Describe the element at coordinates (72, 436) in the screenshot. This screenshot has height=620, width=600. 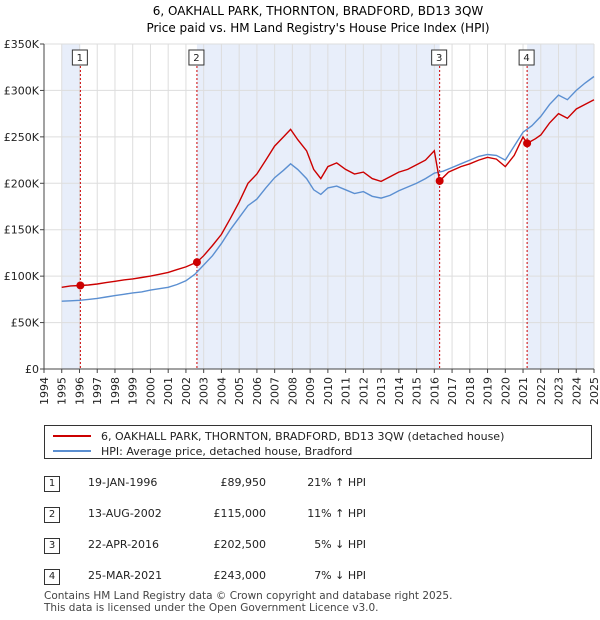
I see `legend-swatch-property` at that location.